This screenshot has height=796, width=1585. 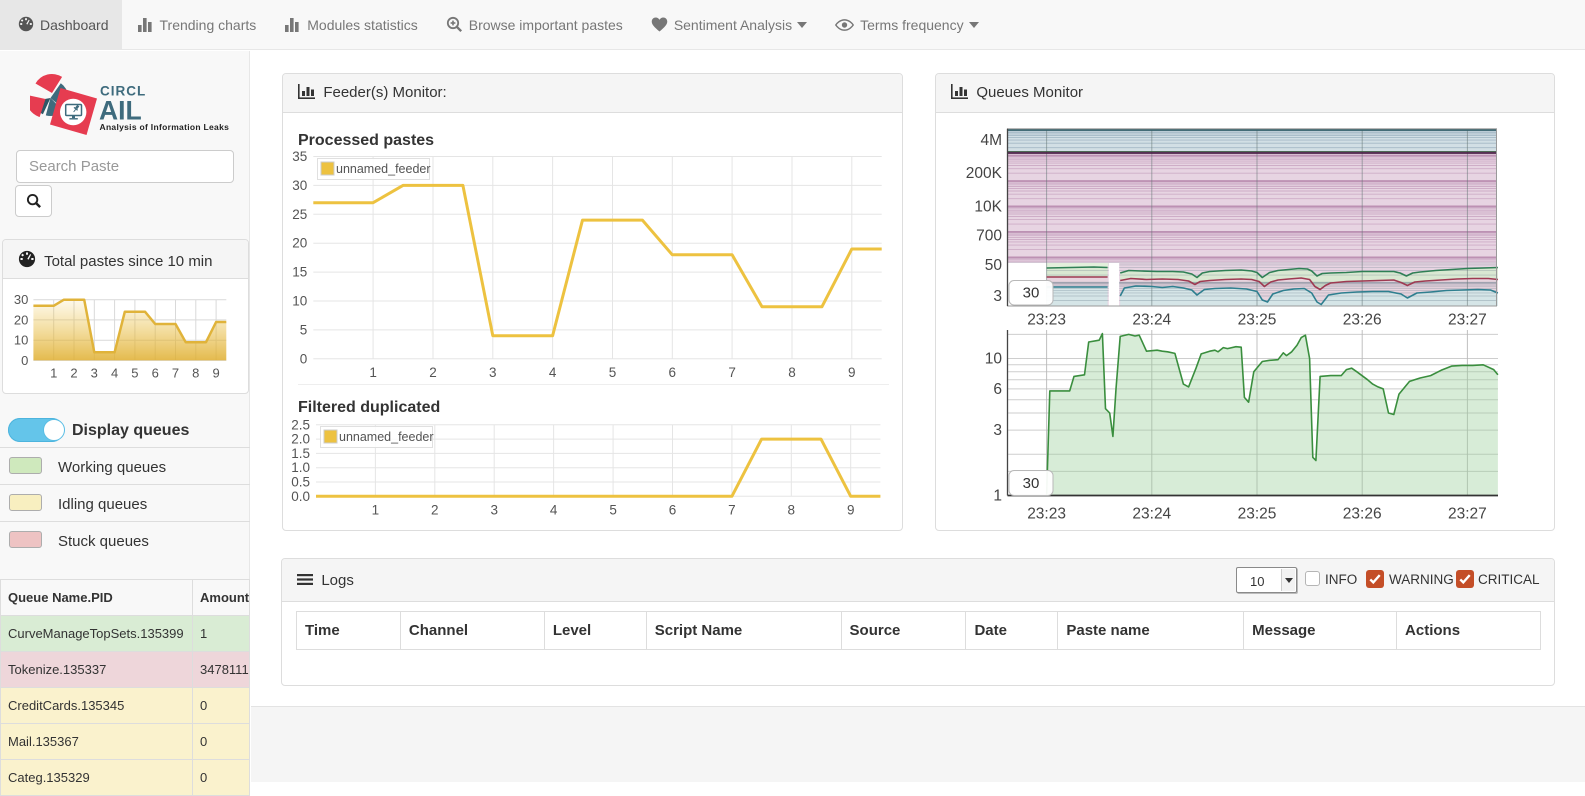 What do you see at coordinates (994, 265) in the screenshot?
I see `svg-text: 50` at bounding box center [994, 265].